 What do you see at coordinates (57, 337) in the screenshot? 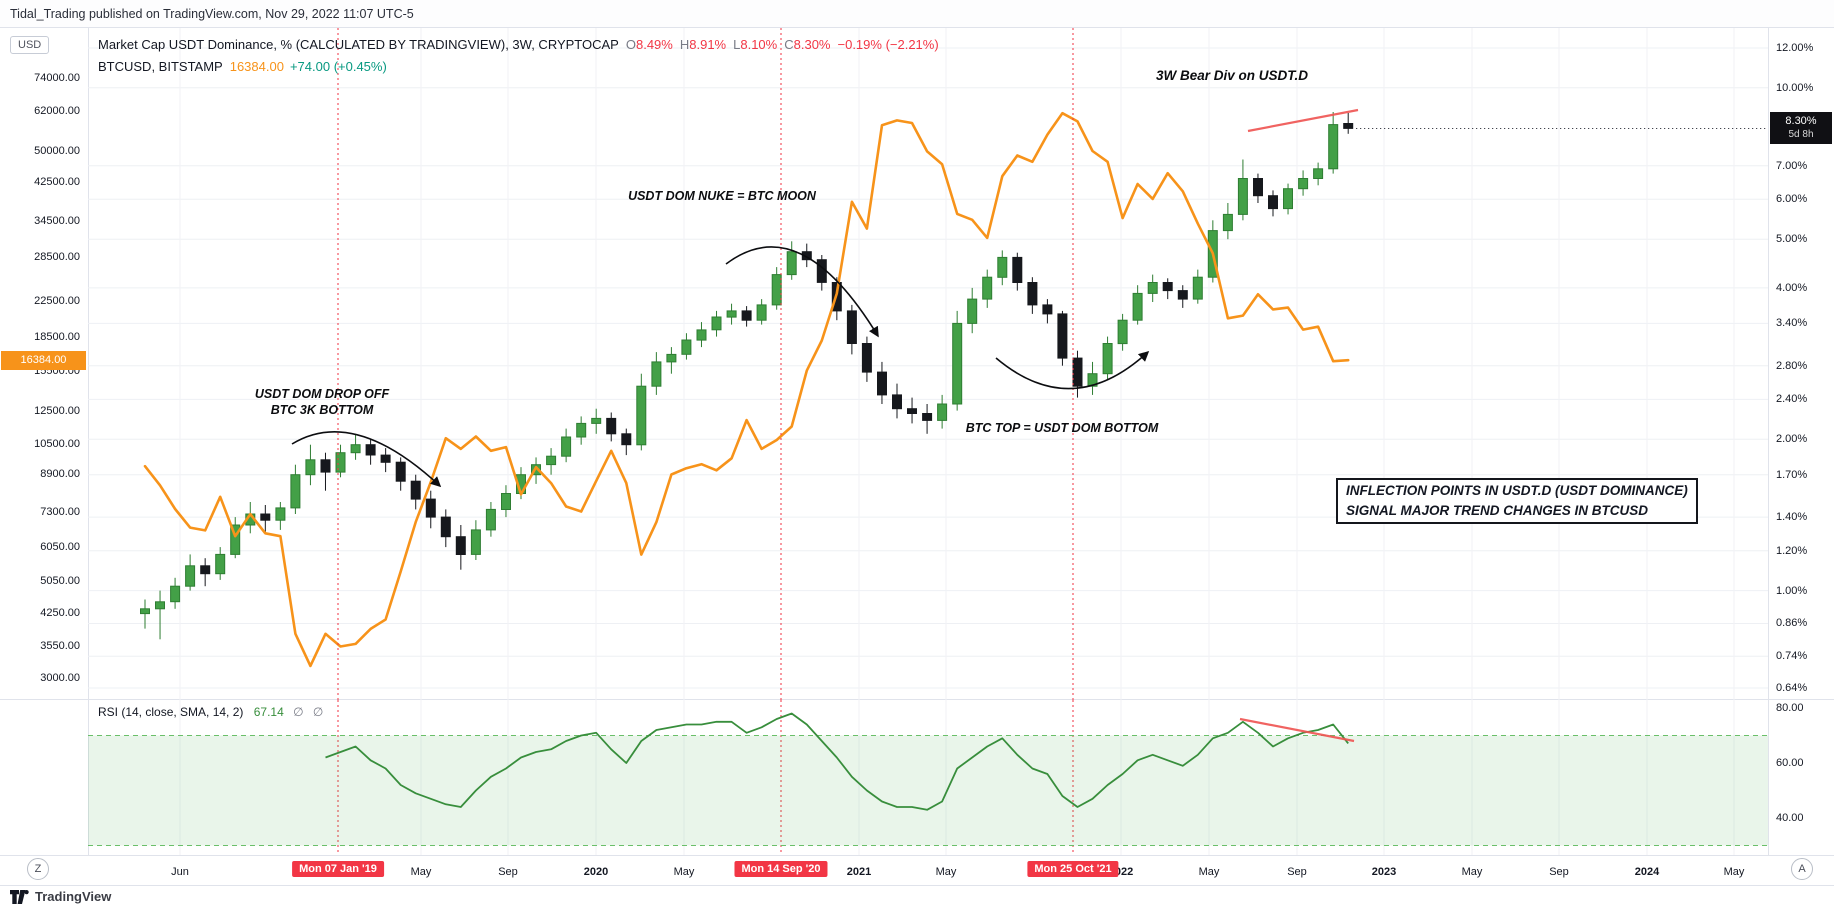
I see `usd-axis-tick: 18500.00` at bounding box center [57, 337].